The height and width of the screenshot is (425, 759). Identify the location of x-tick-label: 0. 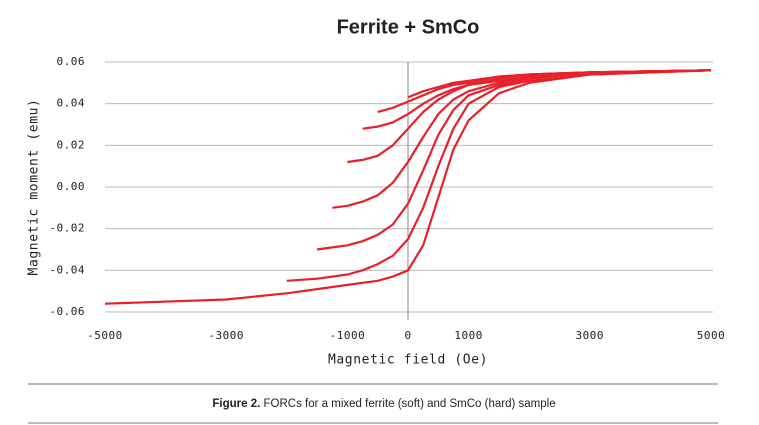
(407, 335).